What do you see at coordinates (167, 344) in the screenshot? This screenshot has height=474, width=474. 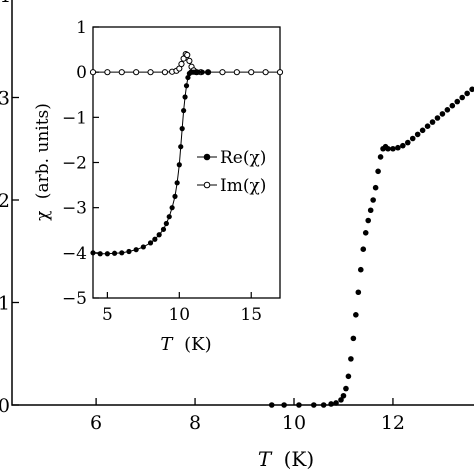 I see `inset-x-axis-variable: T` at bounding box center [167, 344].